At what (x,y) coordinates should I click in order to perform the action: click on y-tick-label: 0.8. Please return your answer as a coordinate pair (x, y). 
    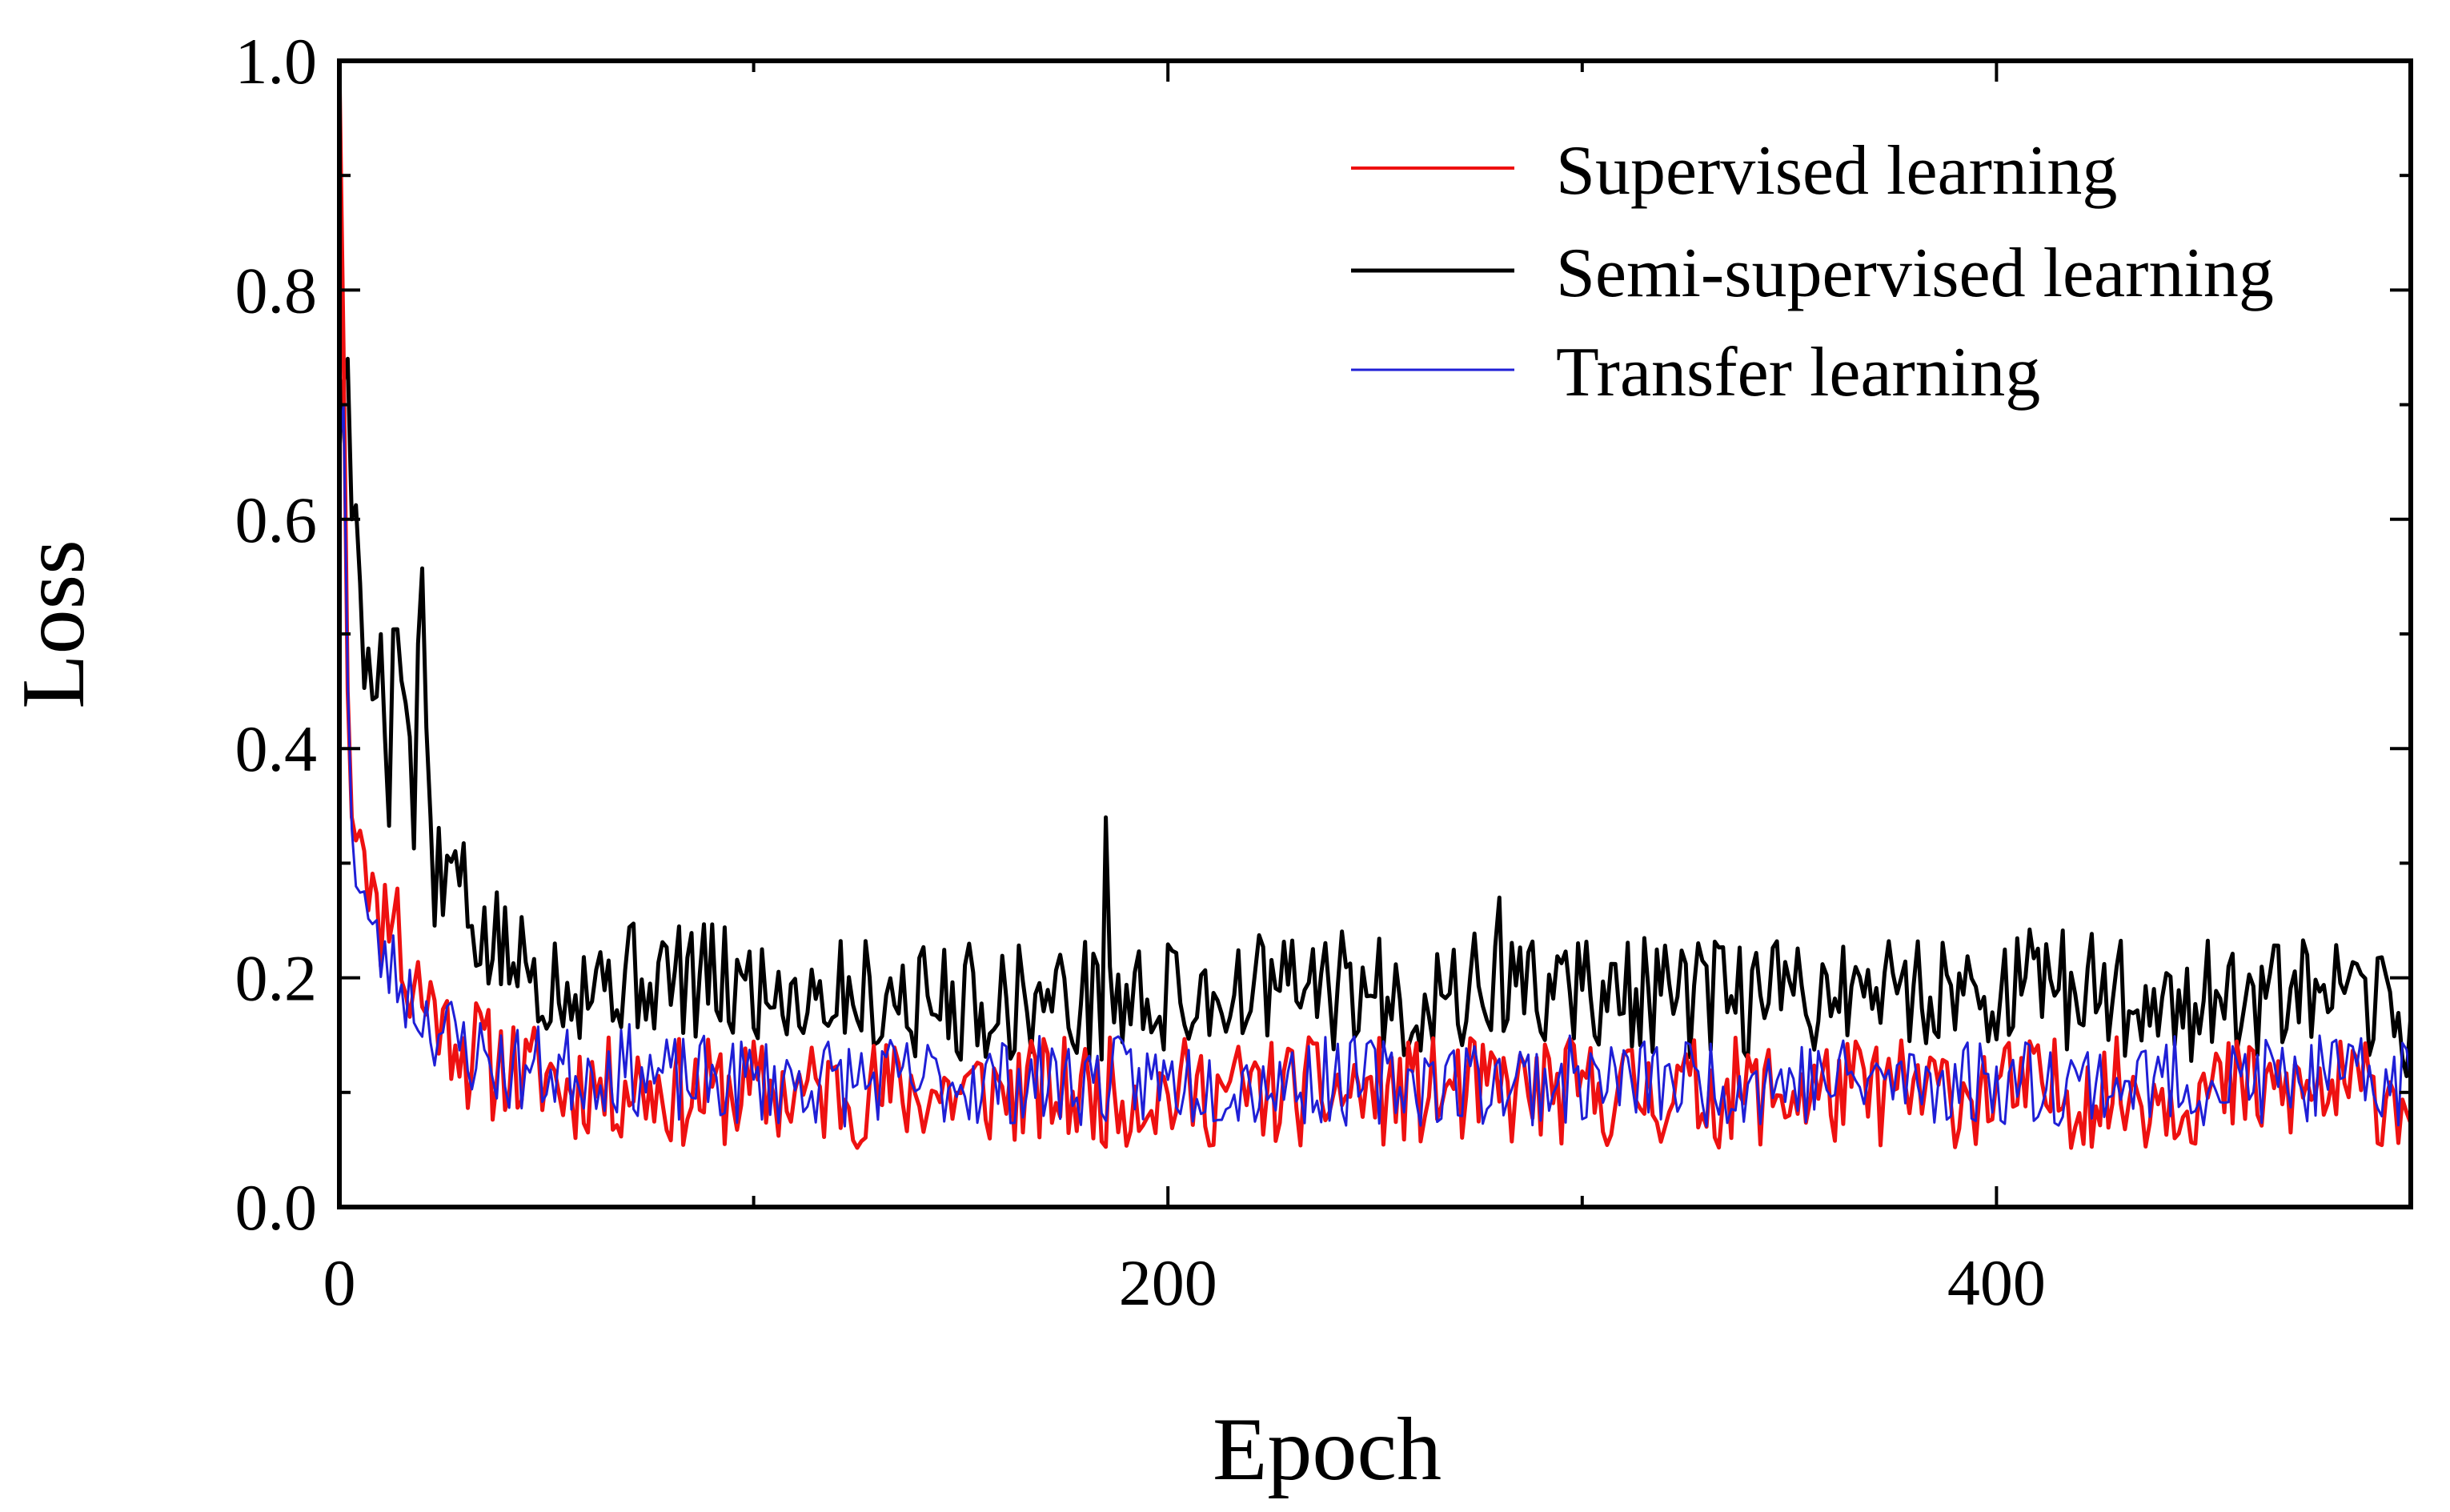
    Looking at the image, I should click on (276, 290).